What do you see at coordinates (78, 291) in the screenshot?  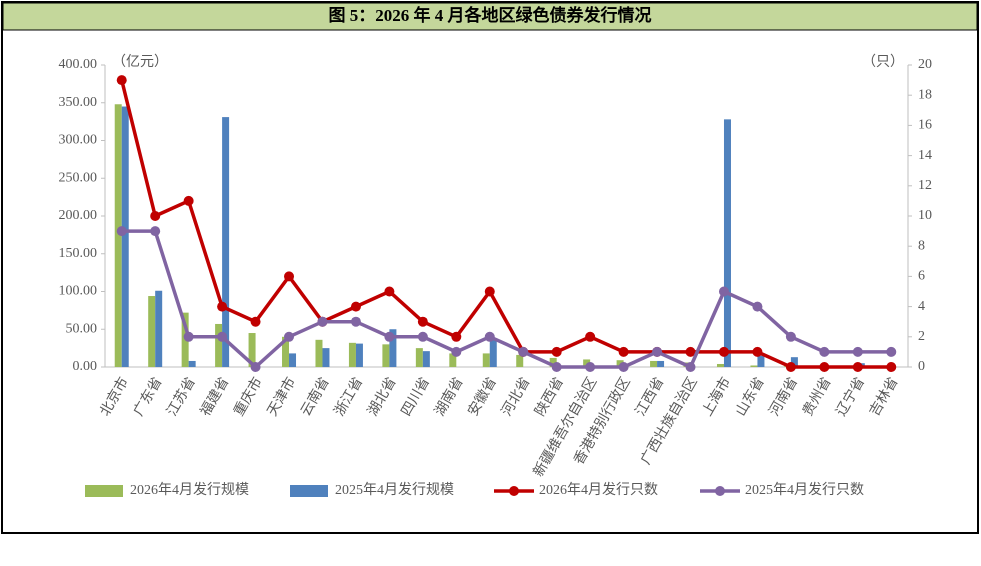 I see `y-tick-label: 100.00` at bounding box center [78, 291].